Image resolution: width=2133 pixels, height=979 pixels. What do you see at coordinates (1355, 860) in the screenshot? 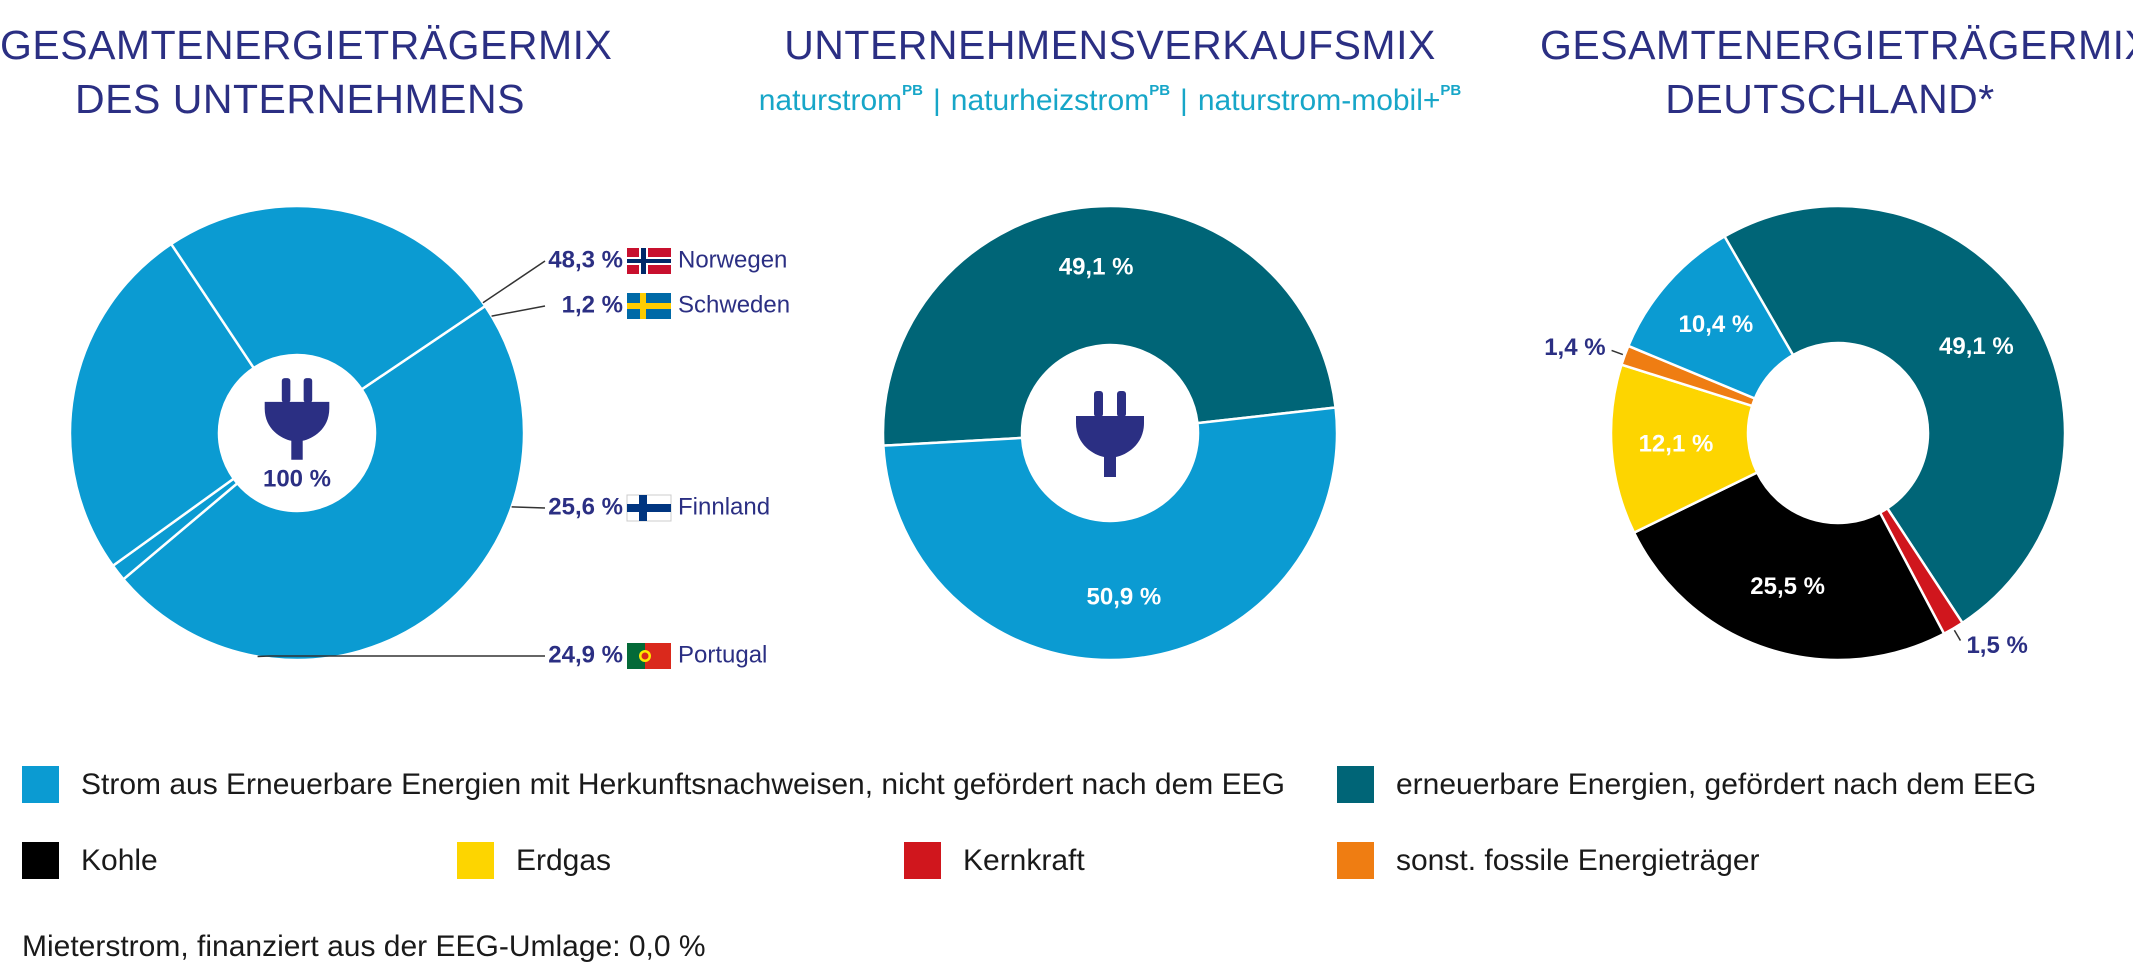
I see `legend-swatch-fossil` at bounding box center [1355, 860].